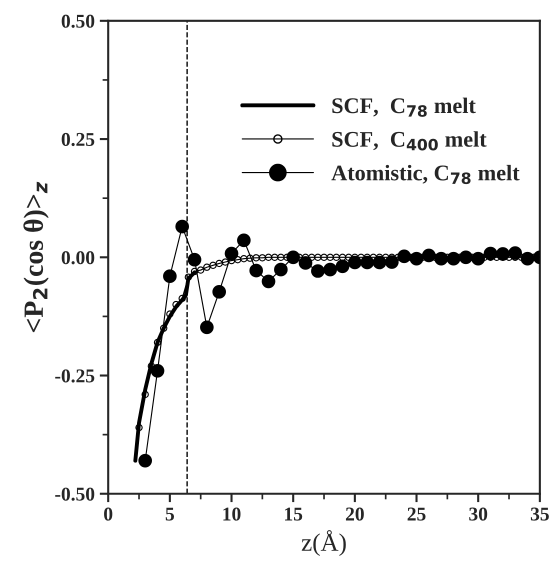  I want to click on legend-label: Atomistic, C$_{78}$ melt, so click(425, 174).